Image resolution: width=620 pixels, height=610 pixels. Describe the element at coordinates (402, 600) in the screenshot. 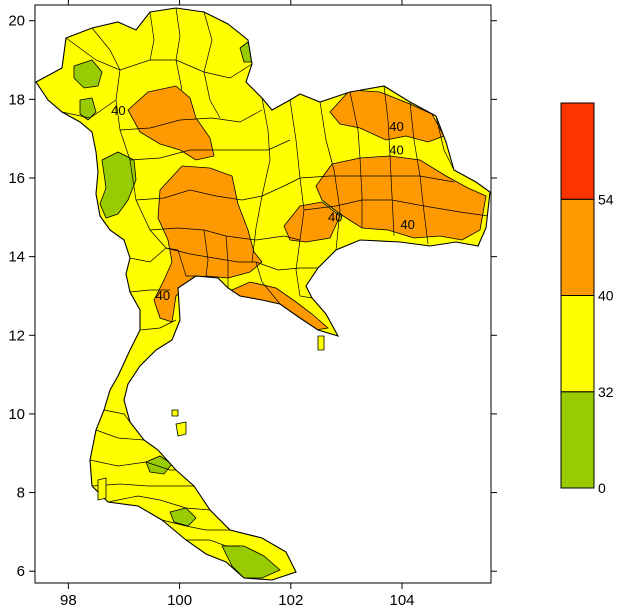

I see `x-tick-label: 104` at that location.